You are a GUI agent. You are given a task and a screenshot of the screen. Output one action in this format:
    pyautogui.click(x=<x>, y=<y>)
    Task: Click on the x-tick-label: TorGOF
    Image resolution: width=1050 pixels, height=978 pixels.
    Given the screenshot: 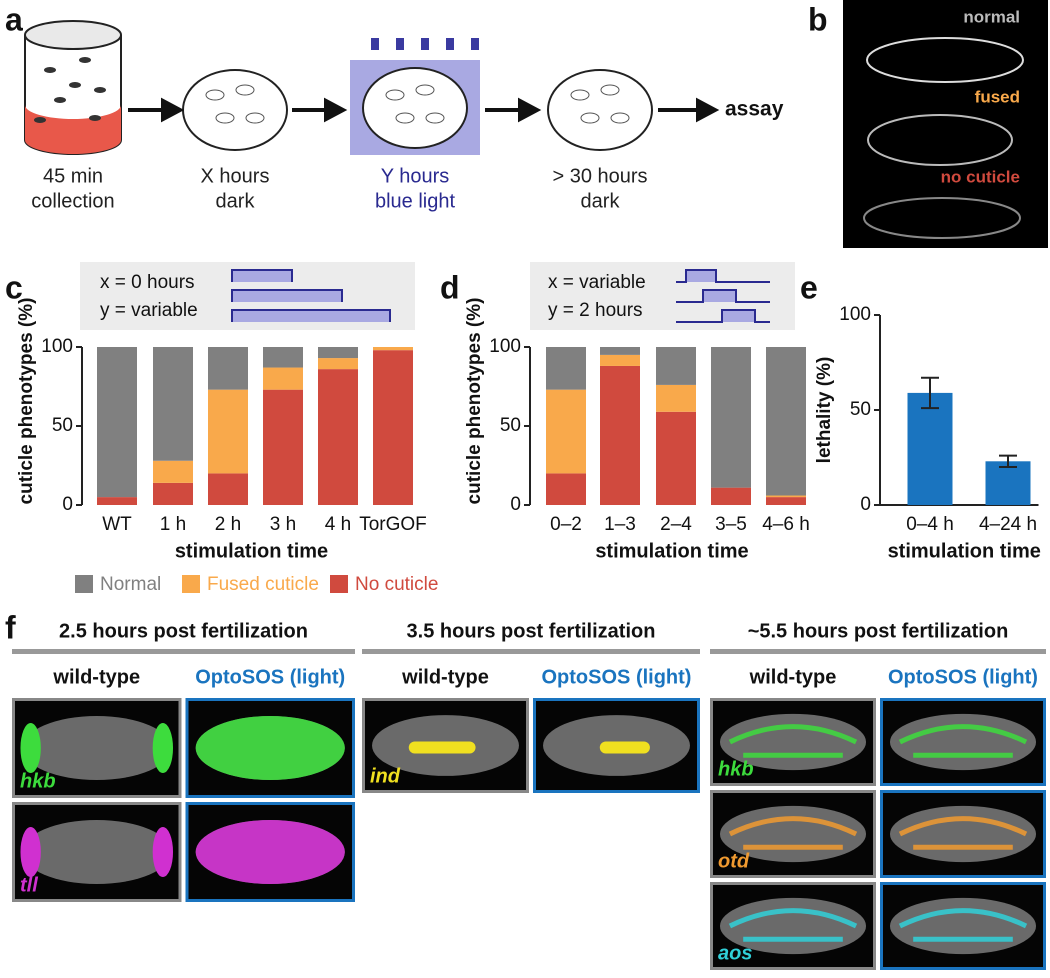 What is the action you would take?
    pyautogui.click(x=393, y=524)
    